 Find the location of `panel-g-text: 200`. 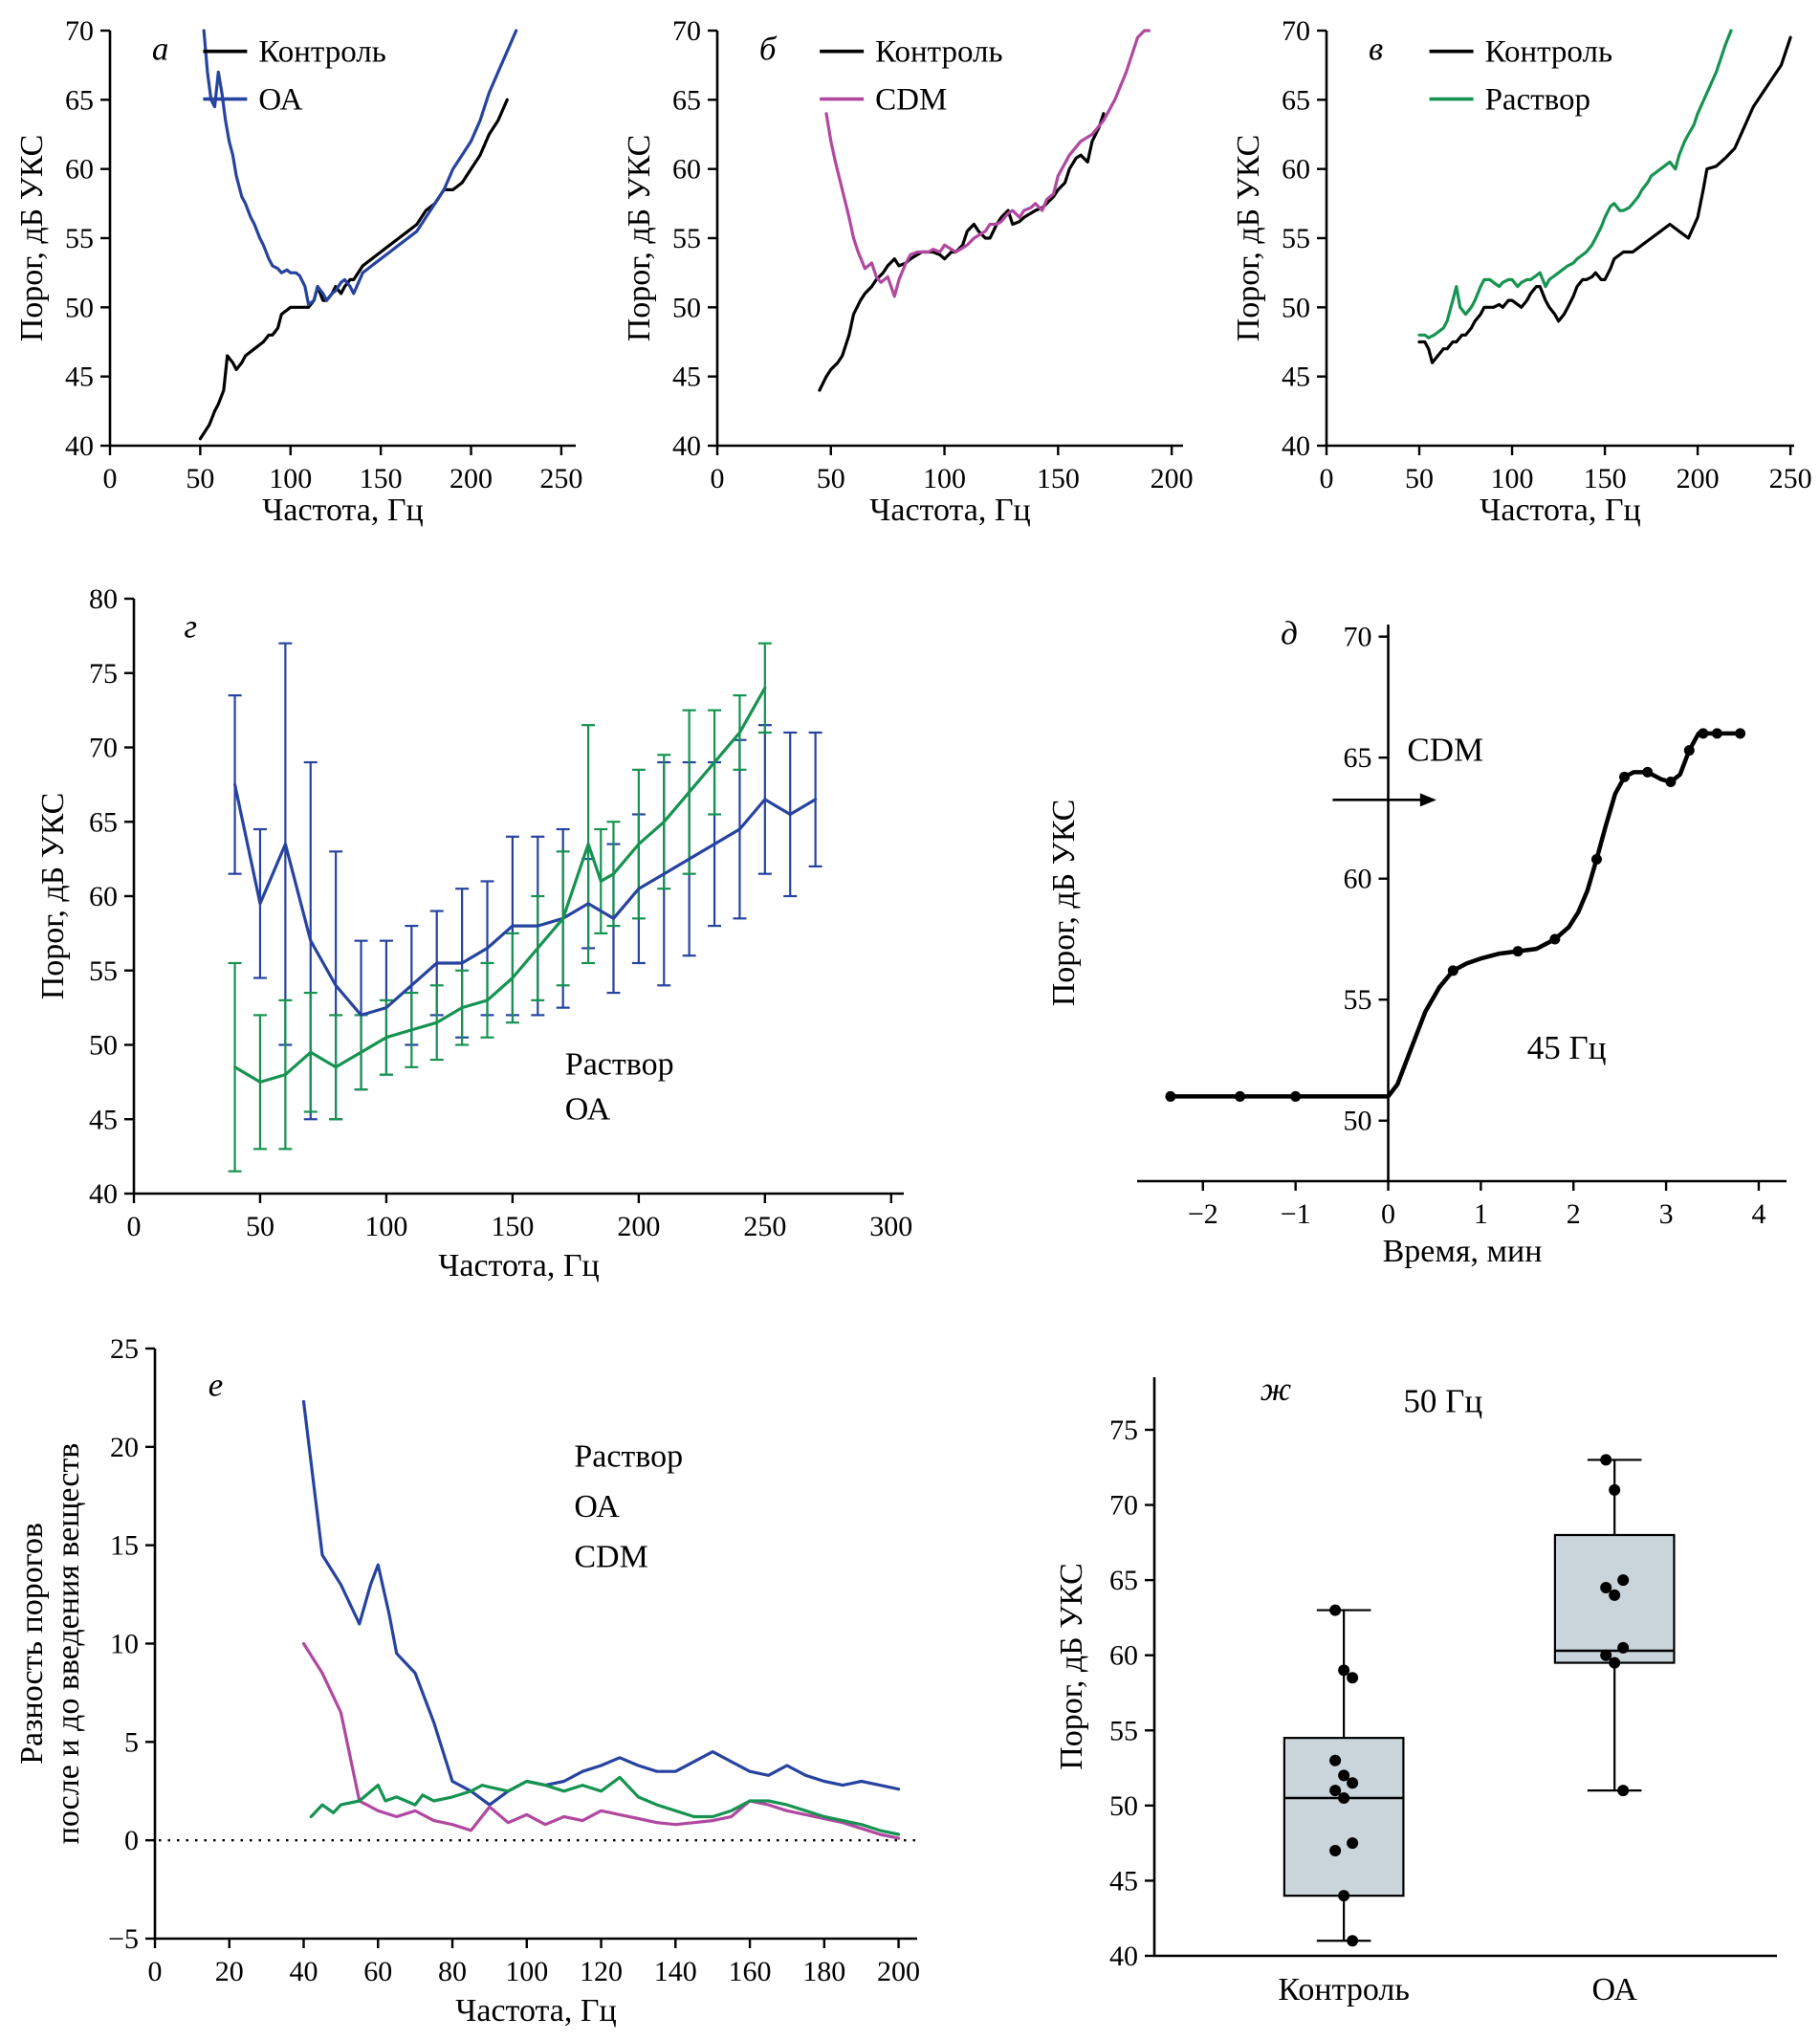

panel-g-text: 200 is located at coordinates (638, 1226).